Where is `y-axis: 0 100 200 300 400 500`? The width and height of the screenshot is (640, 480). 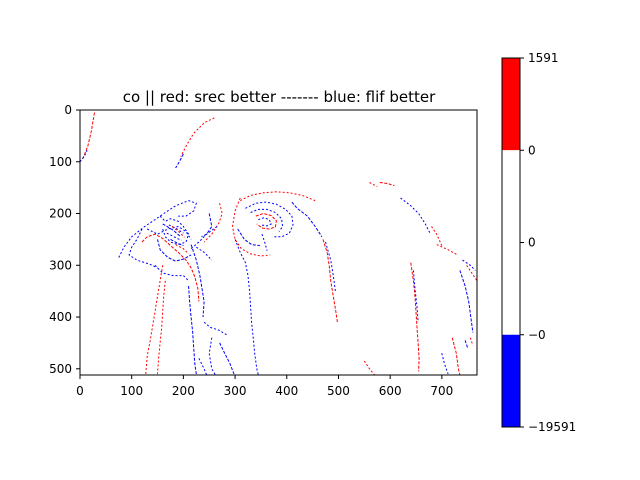
y-axis: 0 100 200 300 400 500 is located at coordinates (64, 239).